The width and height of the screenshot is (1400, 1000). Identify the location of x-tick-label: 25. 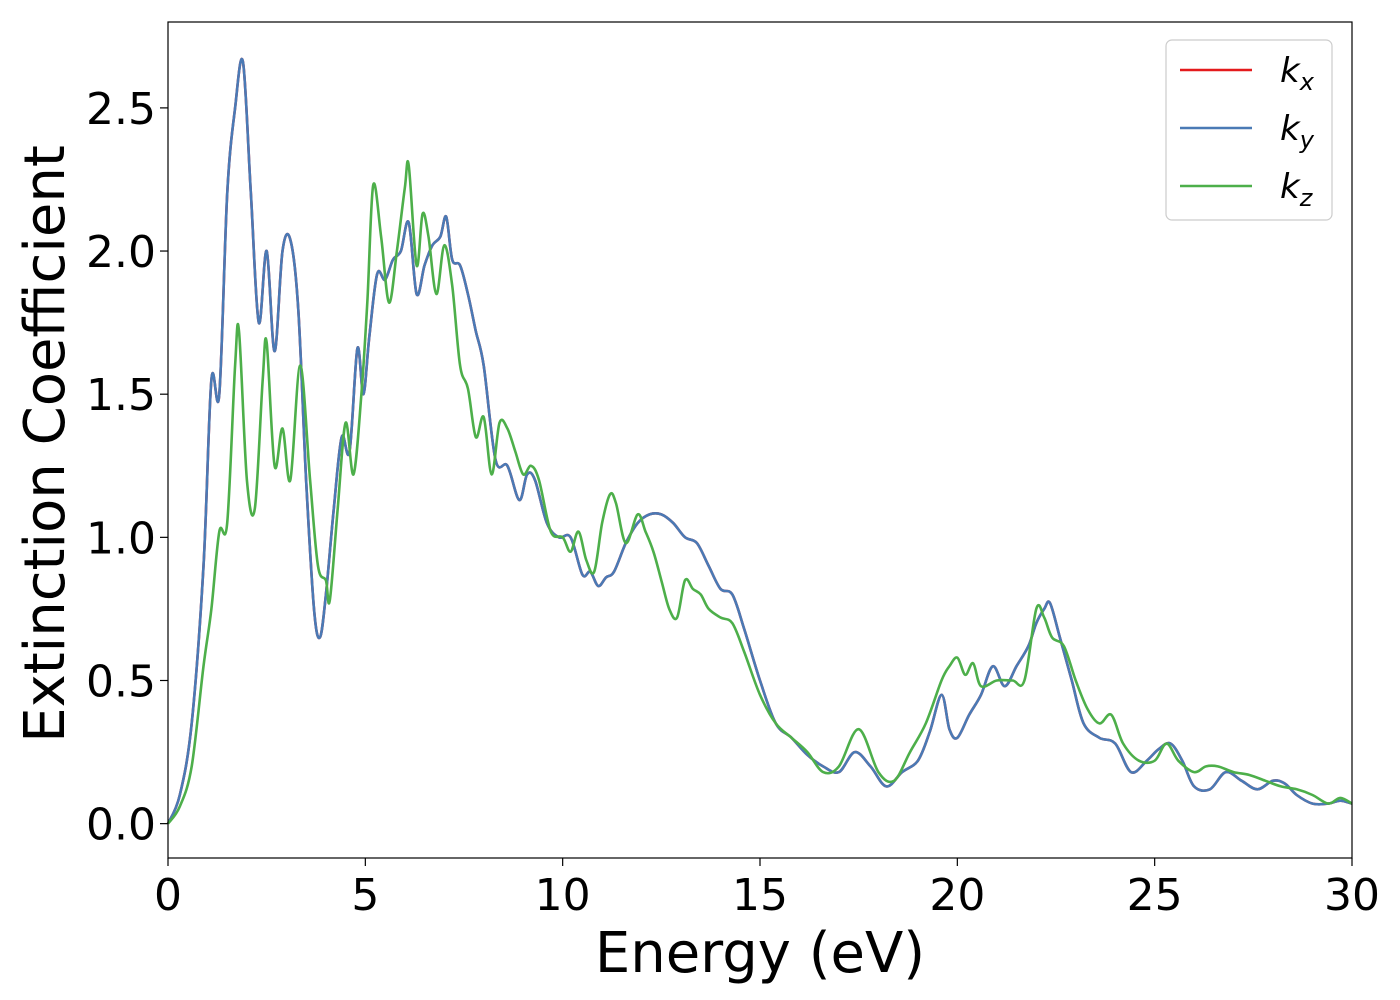
(1155, 895).